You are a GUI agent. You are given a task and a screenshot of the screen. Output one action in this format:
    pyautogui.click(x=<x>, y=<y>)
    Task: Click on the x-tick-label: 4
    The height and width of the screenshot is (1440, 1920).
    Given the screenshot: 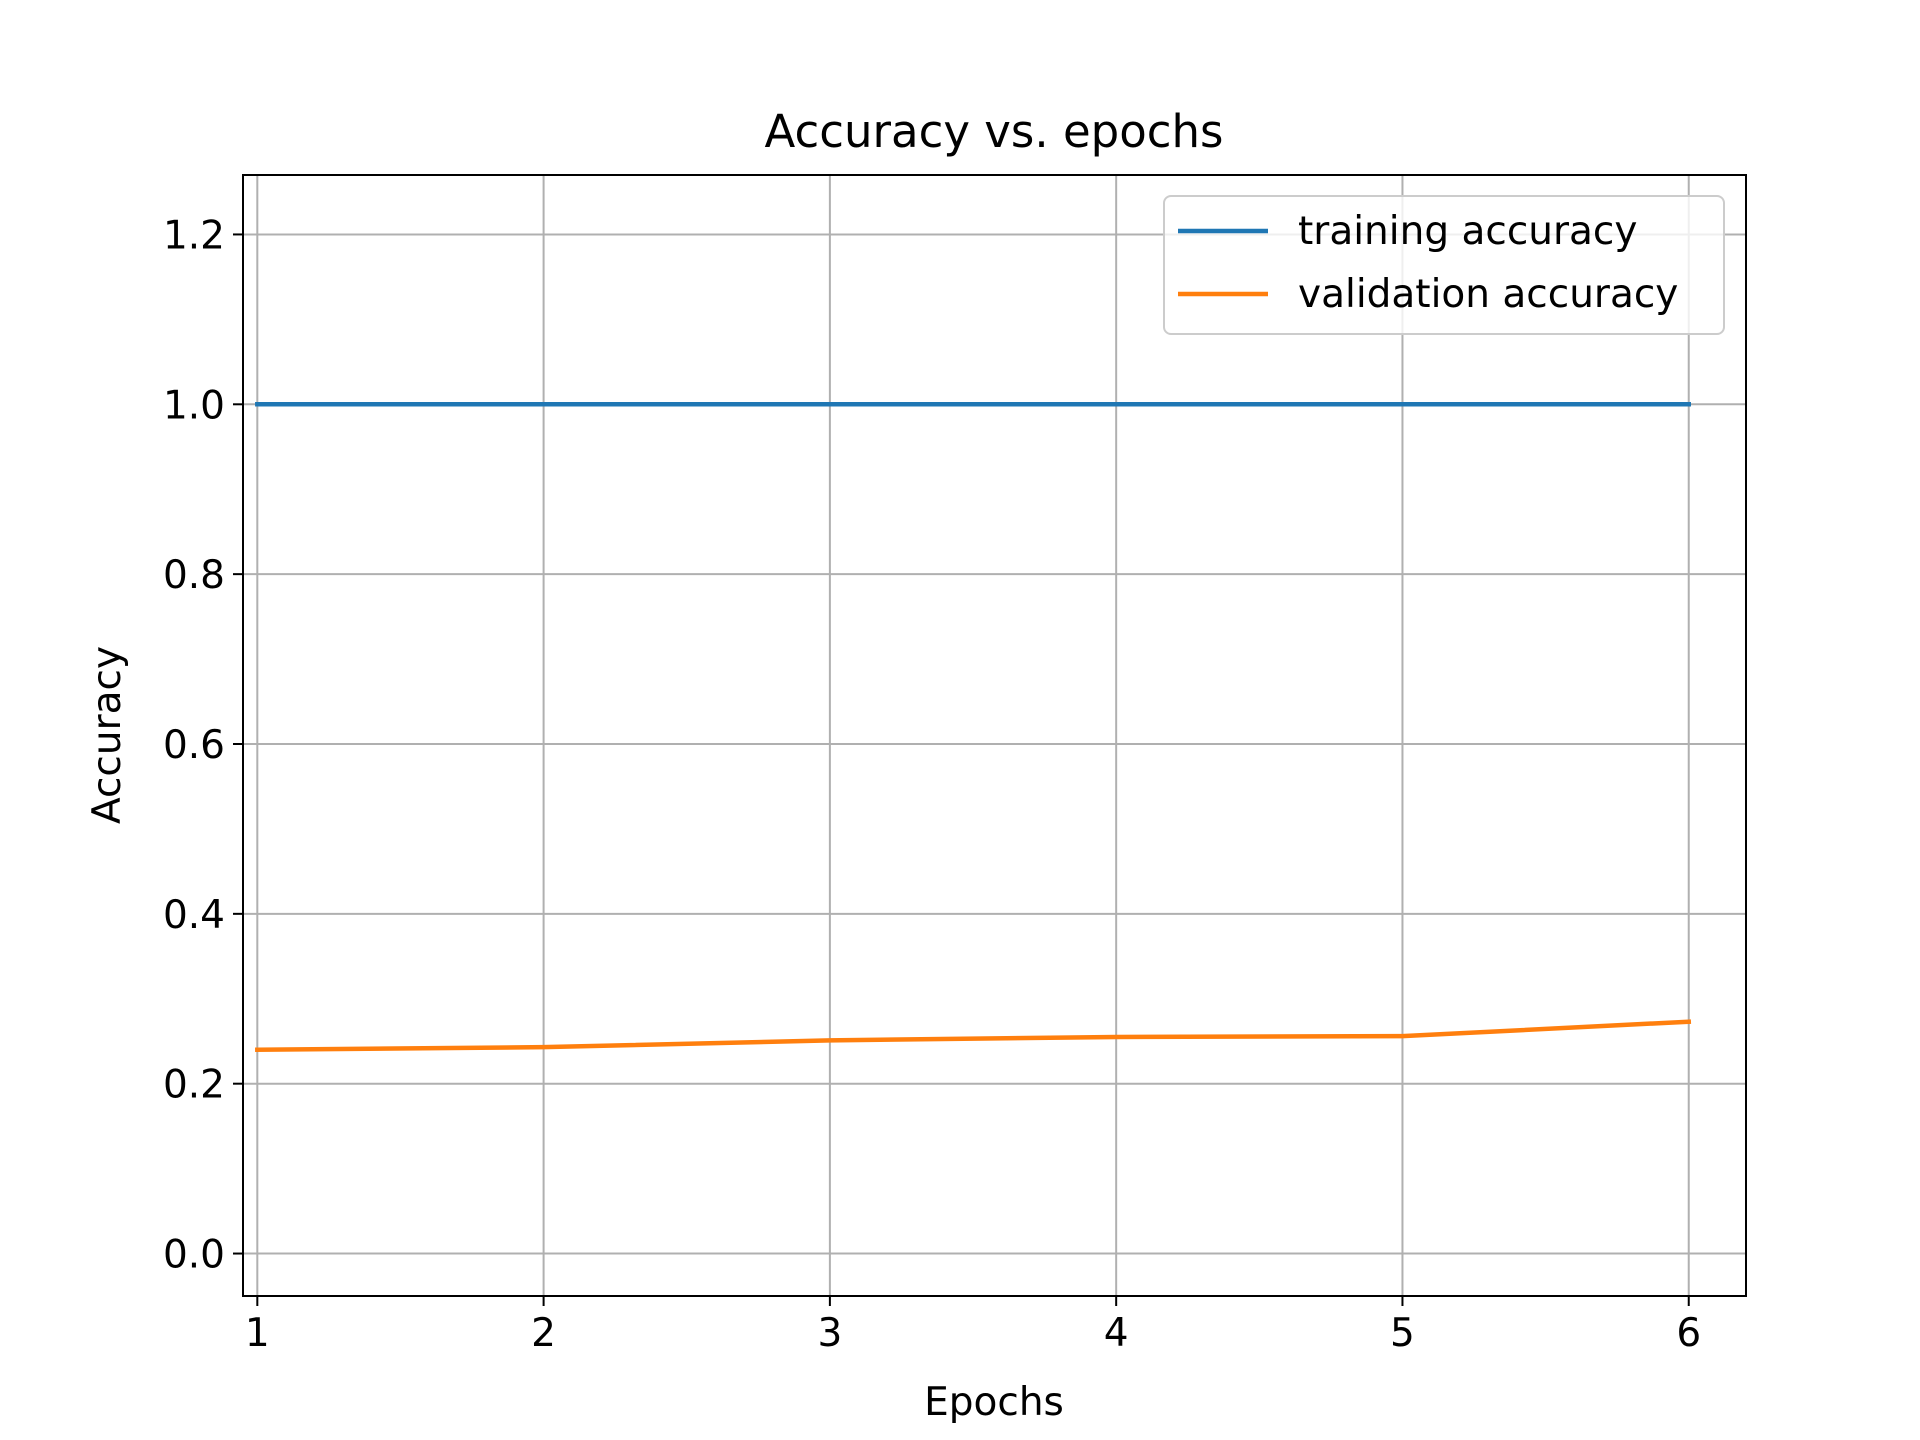 What is the action you would take?
    pyautogui.click(x=1116, y=1333)
    